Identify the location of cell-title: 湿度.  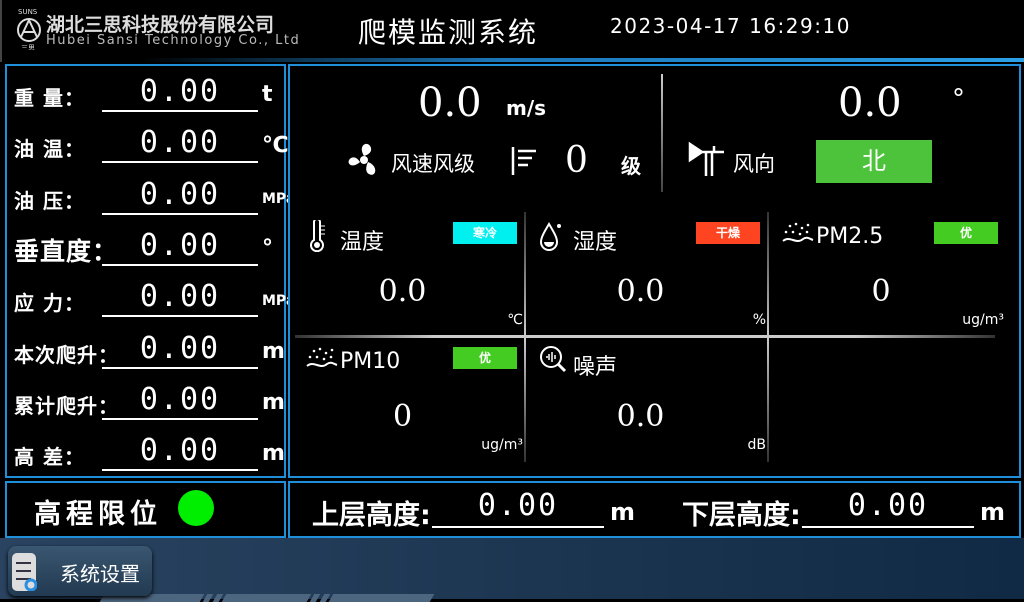
(595, 242).